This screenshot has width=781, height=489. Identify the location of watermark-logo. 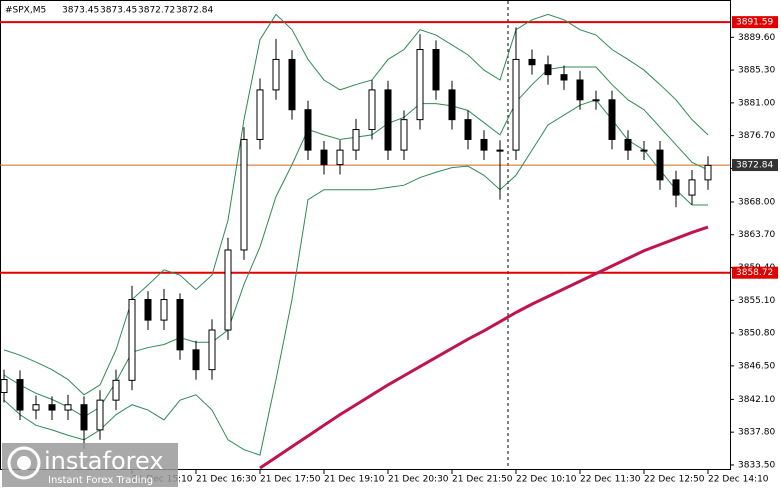
(24, 463).